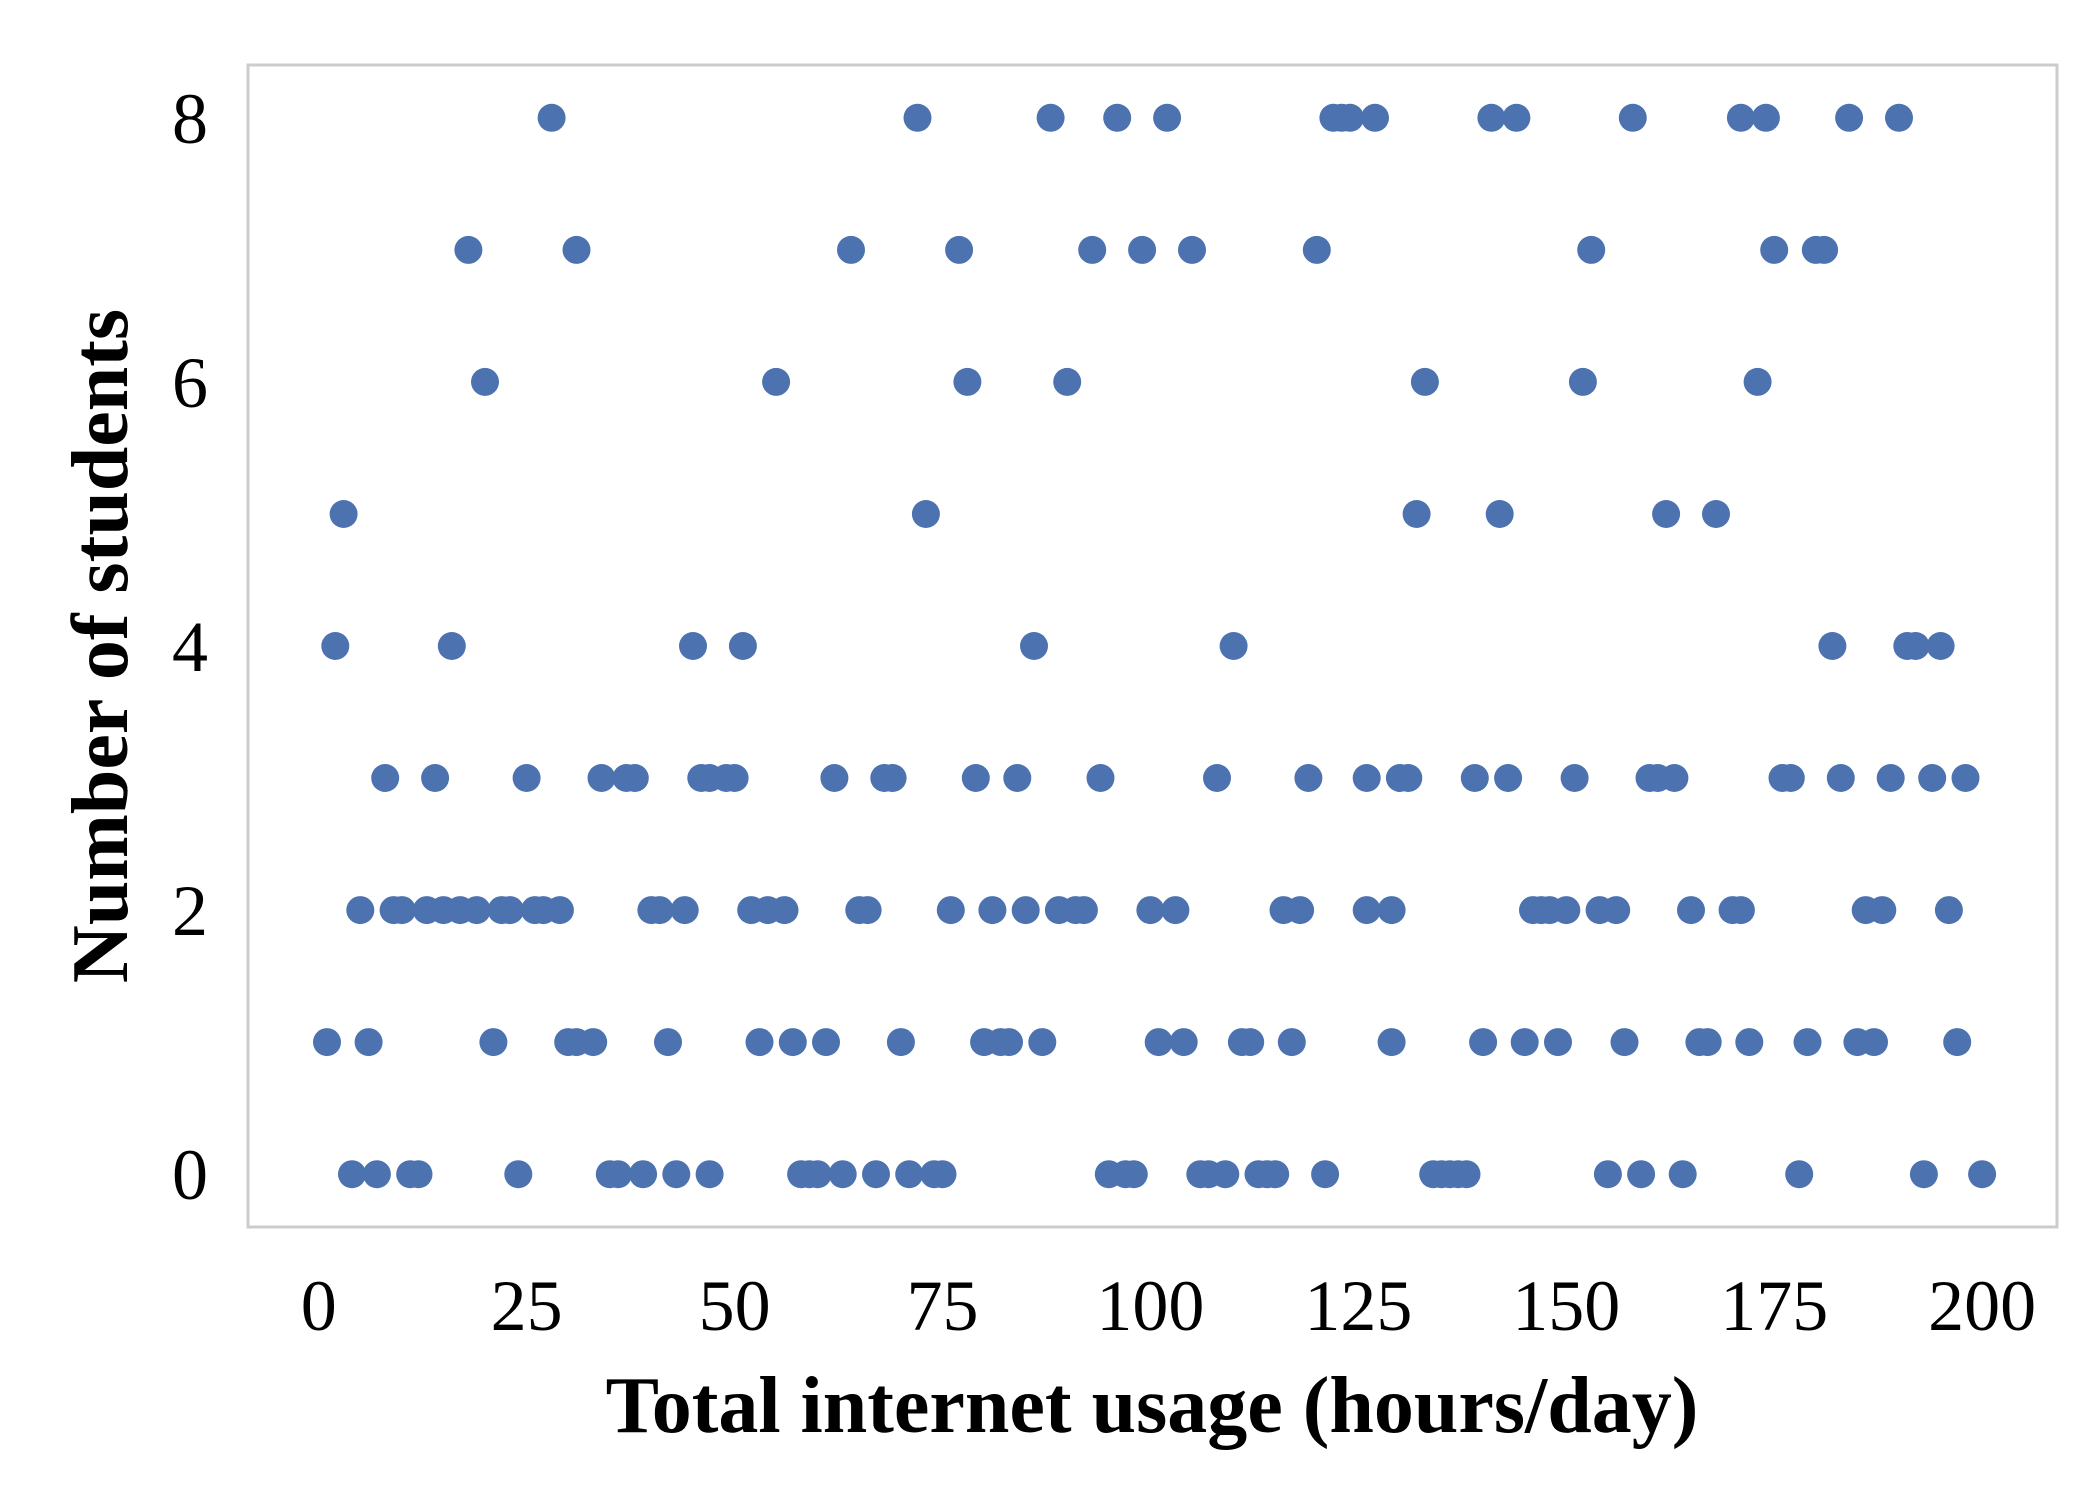 The width and height of the screenshot is (2100, 1500). Describe the element at coordinates (1152, 1406) in the screenshot. I see `x-axis-title: Total internet usage (hours/day)` at that location.